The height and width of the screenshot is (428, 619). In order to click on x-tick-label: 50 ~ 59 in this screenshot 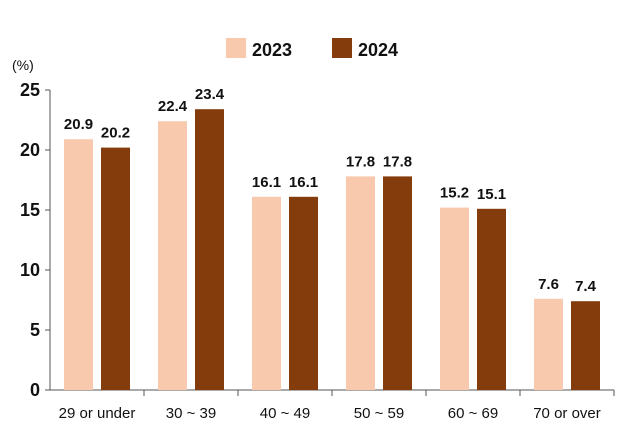, I will do `click(379, 413)`.